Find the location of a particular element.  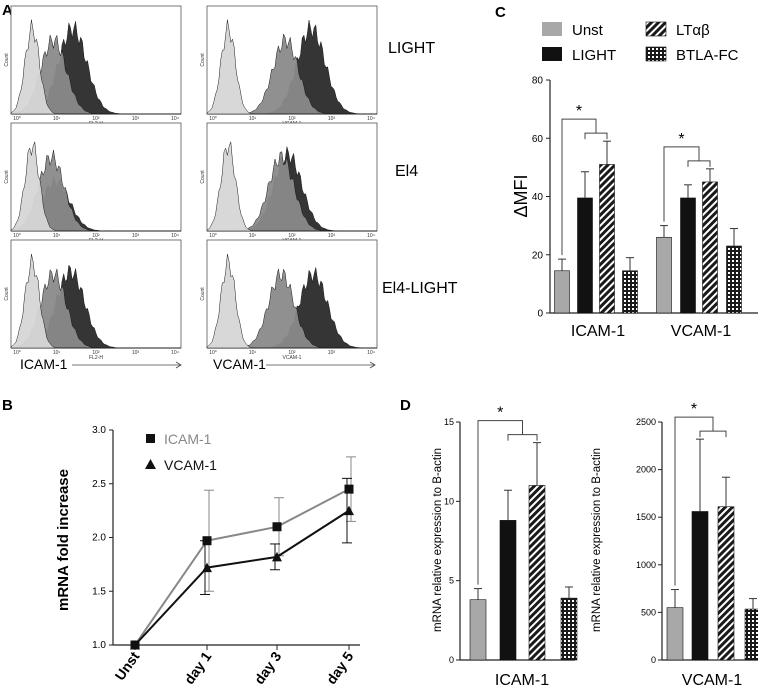

d1-y-tick-label: 0 is located at coordinates (451, 660).